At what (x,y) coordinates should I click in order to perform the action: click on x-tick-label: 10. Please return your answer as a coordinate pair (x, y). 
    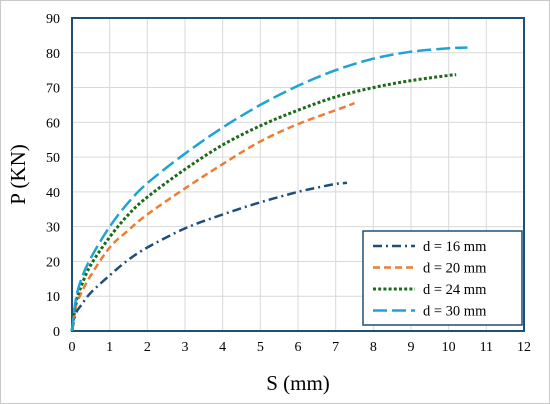
    Looking at the image, I should click on (449, 347).